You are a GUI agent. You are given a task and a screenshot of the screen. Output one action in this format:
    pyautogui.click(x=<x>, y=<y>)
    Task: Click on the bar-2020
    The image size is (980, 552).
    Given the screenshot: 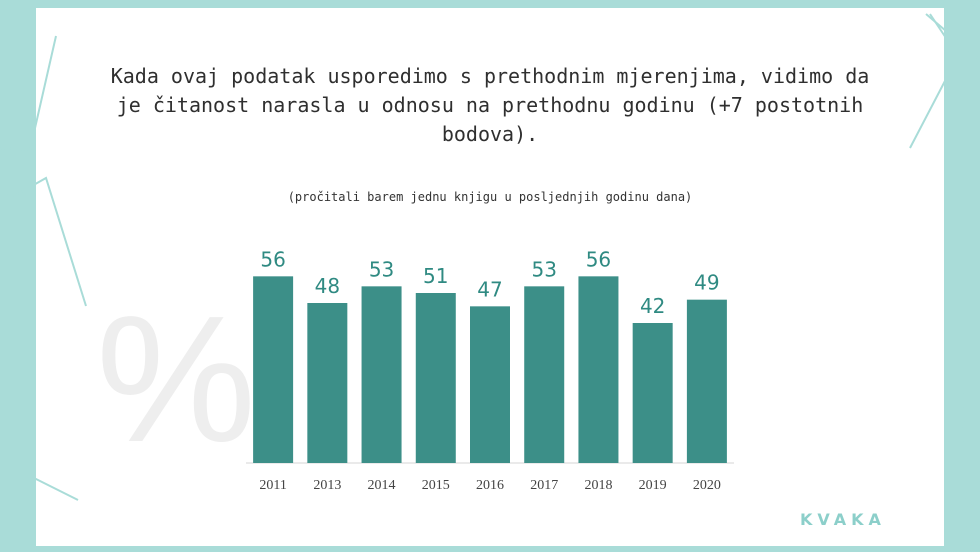 What is the action you would take?
    pyautogui.click(x=706, y=381)
    